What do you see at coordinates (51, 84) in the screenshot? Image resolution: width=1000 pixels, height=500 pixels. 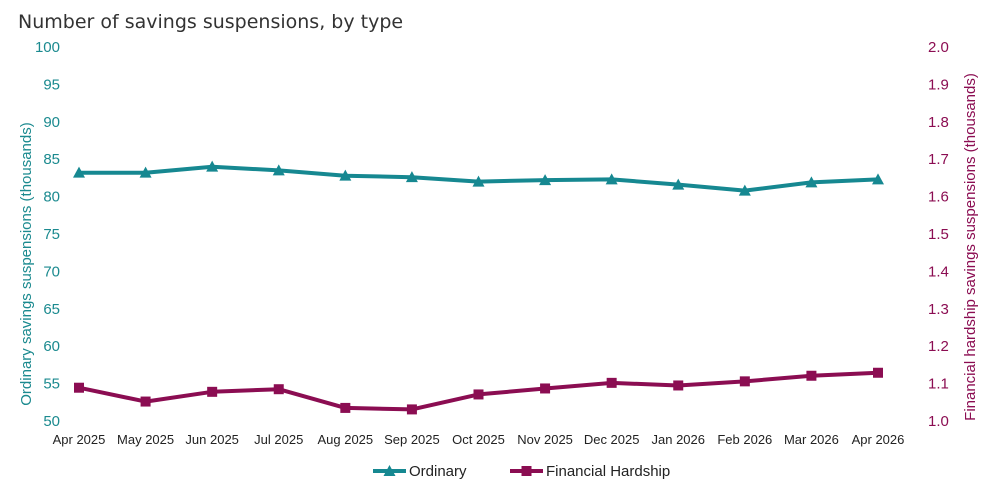 I see `y-left-tick-label: 95` at bounding box center [51, 84].